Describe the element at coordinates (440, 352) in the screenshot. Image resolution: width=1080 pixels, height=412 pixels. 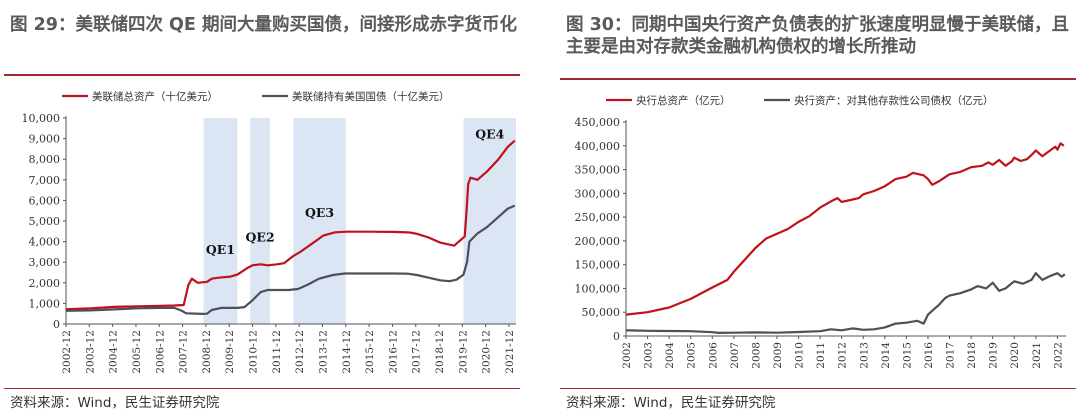
I see `x-tick-label: 2018-12` at that location.